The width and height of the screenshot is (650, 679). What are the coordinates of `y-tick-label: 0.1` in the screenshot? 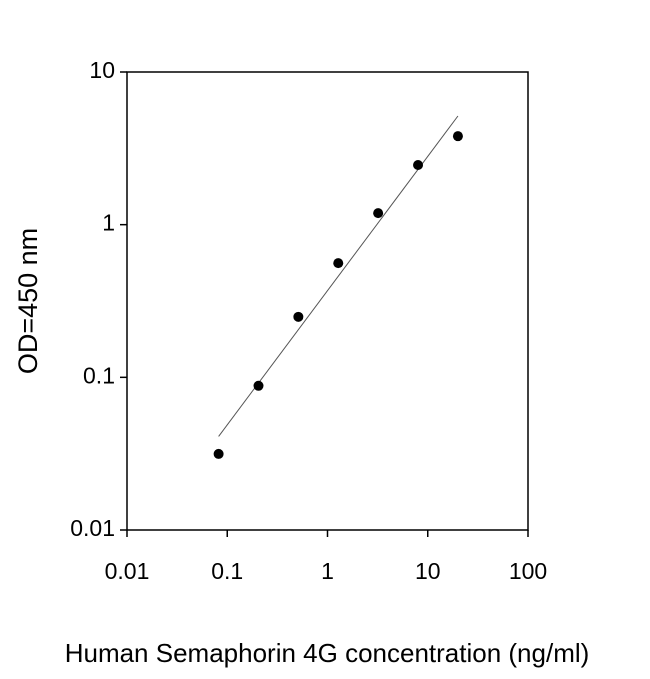 It's located at (99, 375).